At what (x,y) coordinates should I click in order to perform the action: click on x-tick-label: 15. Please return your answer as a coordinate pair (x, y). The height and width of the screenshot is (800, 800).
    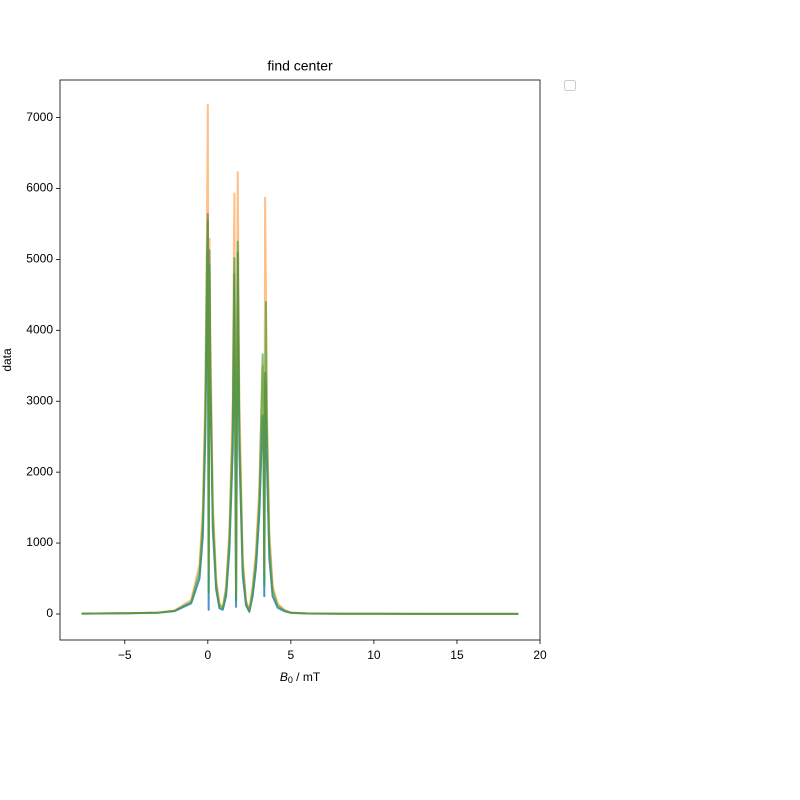
    Looking at the image, I should click on (457, 655).